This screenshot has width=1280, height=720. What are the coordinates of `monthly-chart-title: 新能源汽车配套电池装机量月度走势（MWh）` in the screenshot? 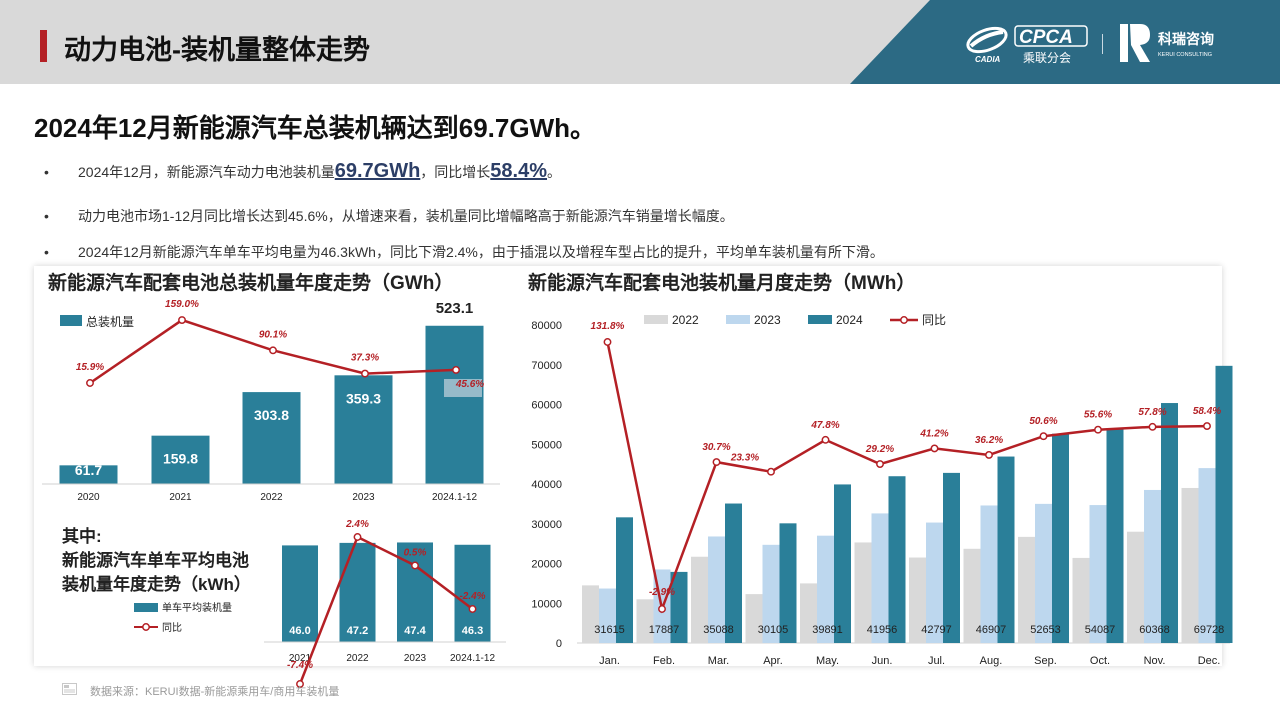 It's located at (722, 283).